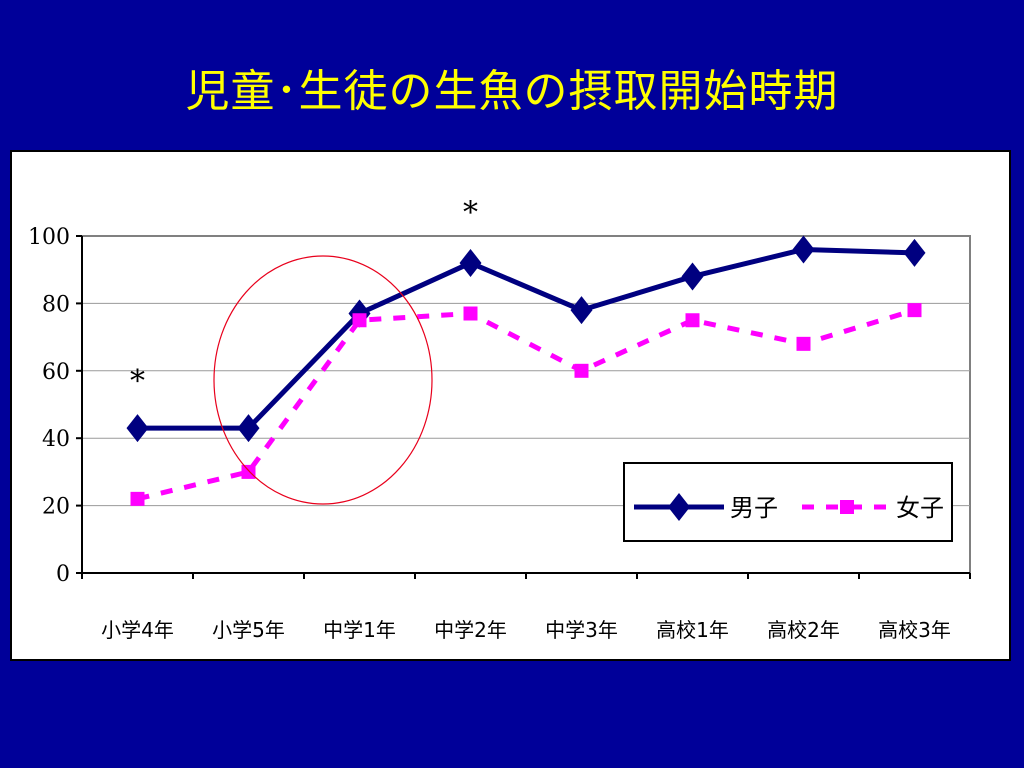 The height and width of the screenshot is (768, 1024). What do you see at coordinates (692, 630) in the screenshot?
I see `x-tick-label: 高校1年` at bounding box center [692, 630].